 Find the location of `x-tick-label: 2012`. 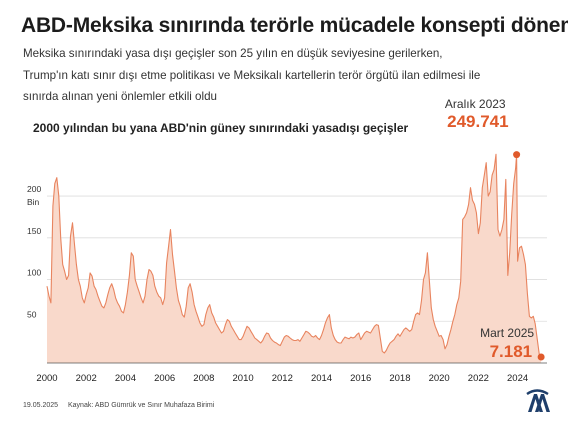

x-tick-label: 2012 is located at coordinates (282, 378).